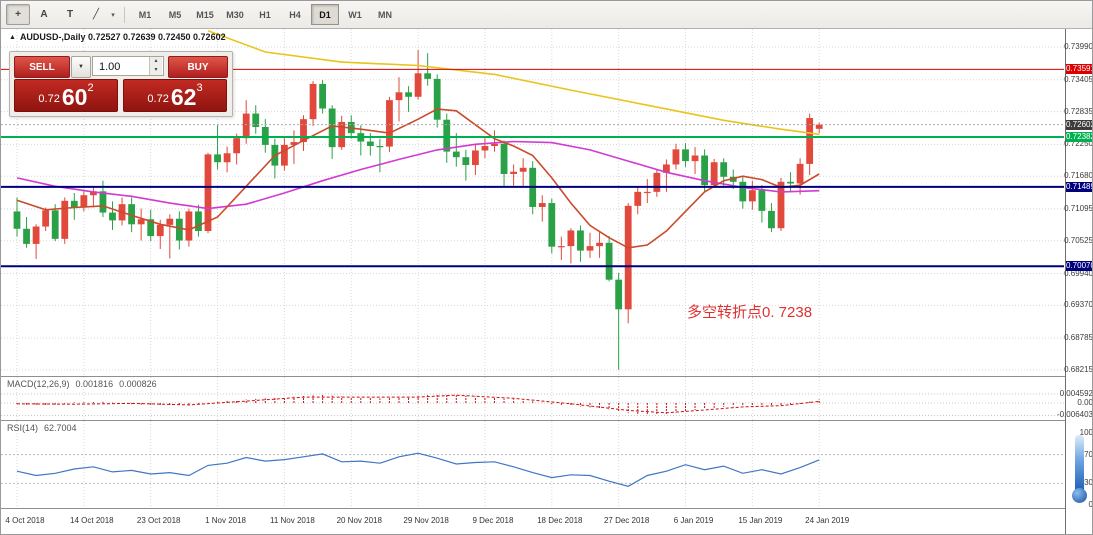 The width and height of the screenshot is (1093, 535). Describe the element at coordinates (265, 14) in the screenshot. I see `timeframe-button-h1: H1` at that location.